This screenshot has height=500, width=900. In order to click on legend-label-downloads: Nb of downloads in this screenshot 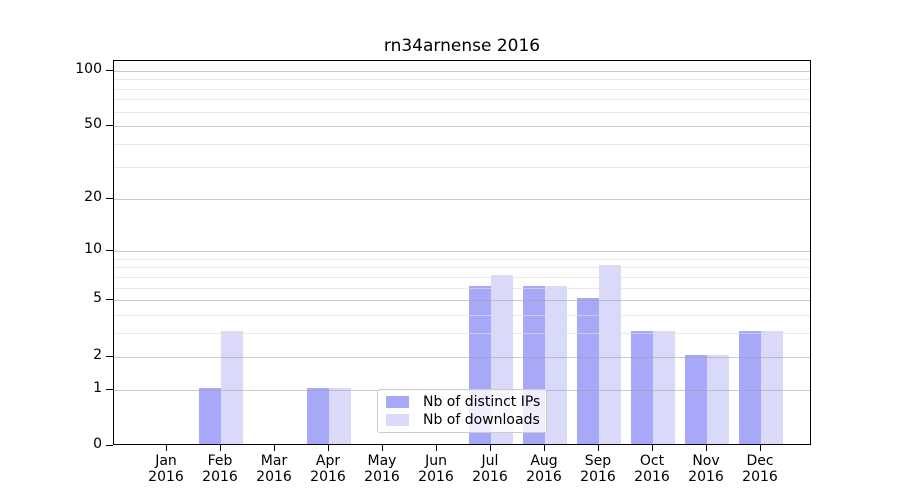, I will do `click(481, 420)`.